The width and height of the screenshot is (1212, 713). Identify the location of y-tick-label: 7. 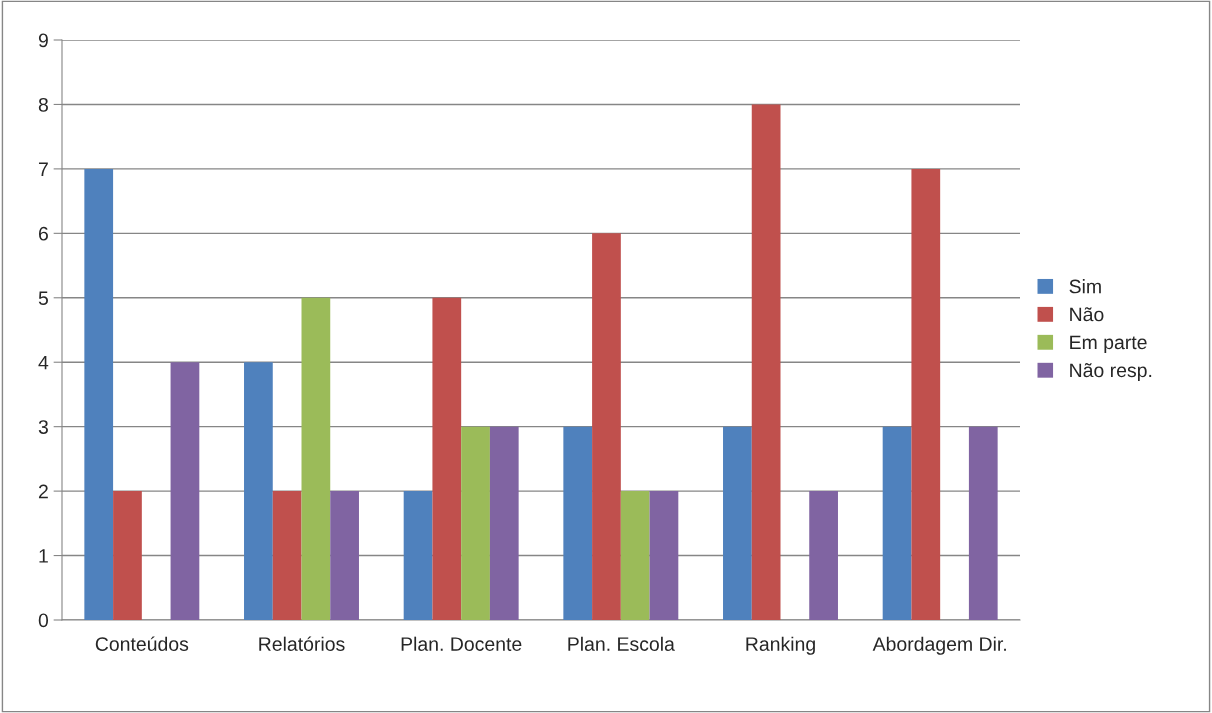
(43, 169).